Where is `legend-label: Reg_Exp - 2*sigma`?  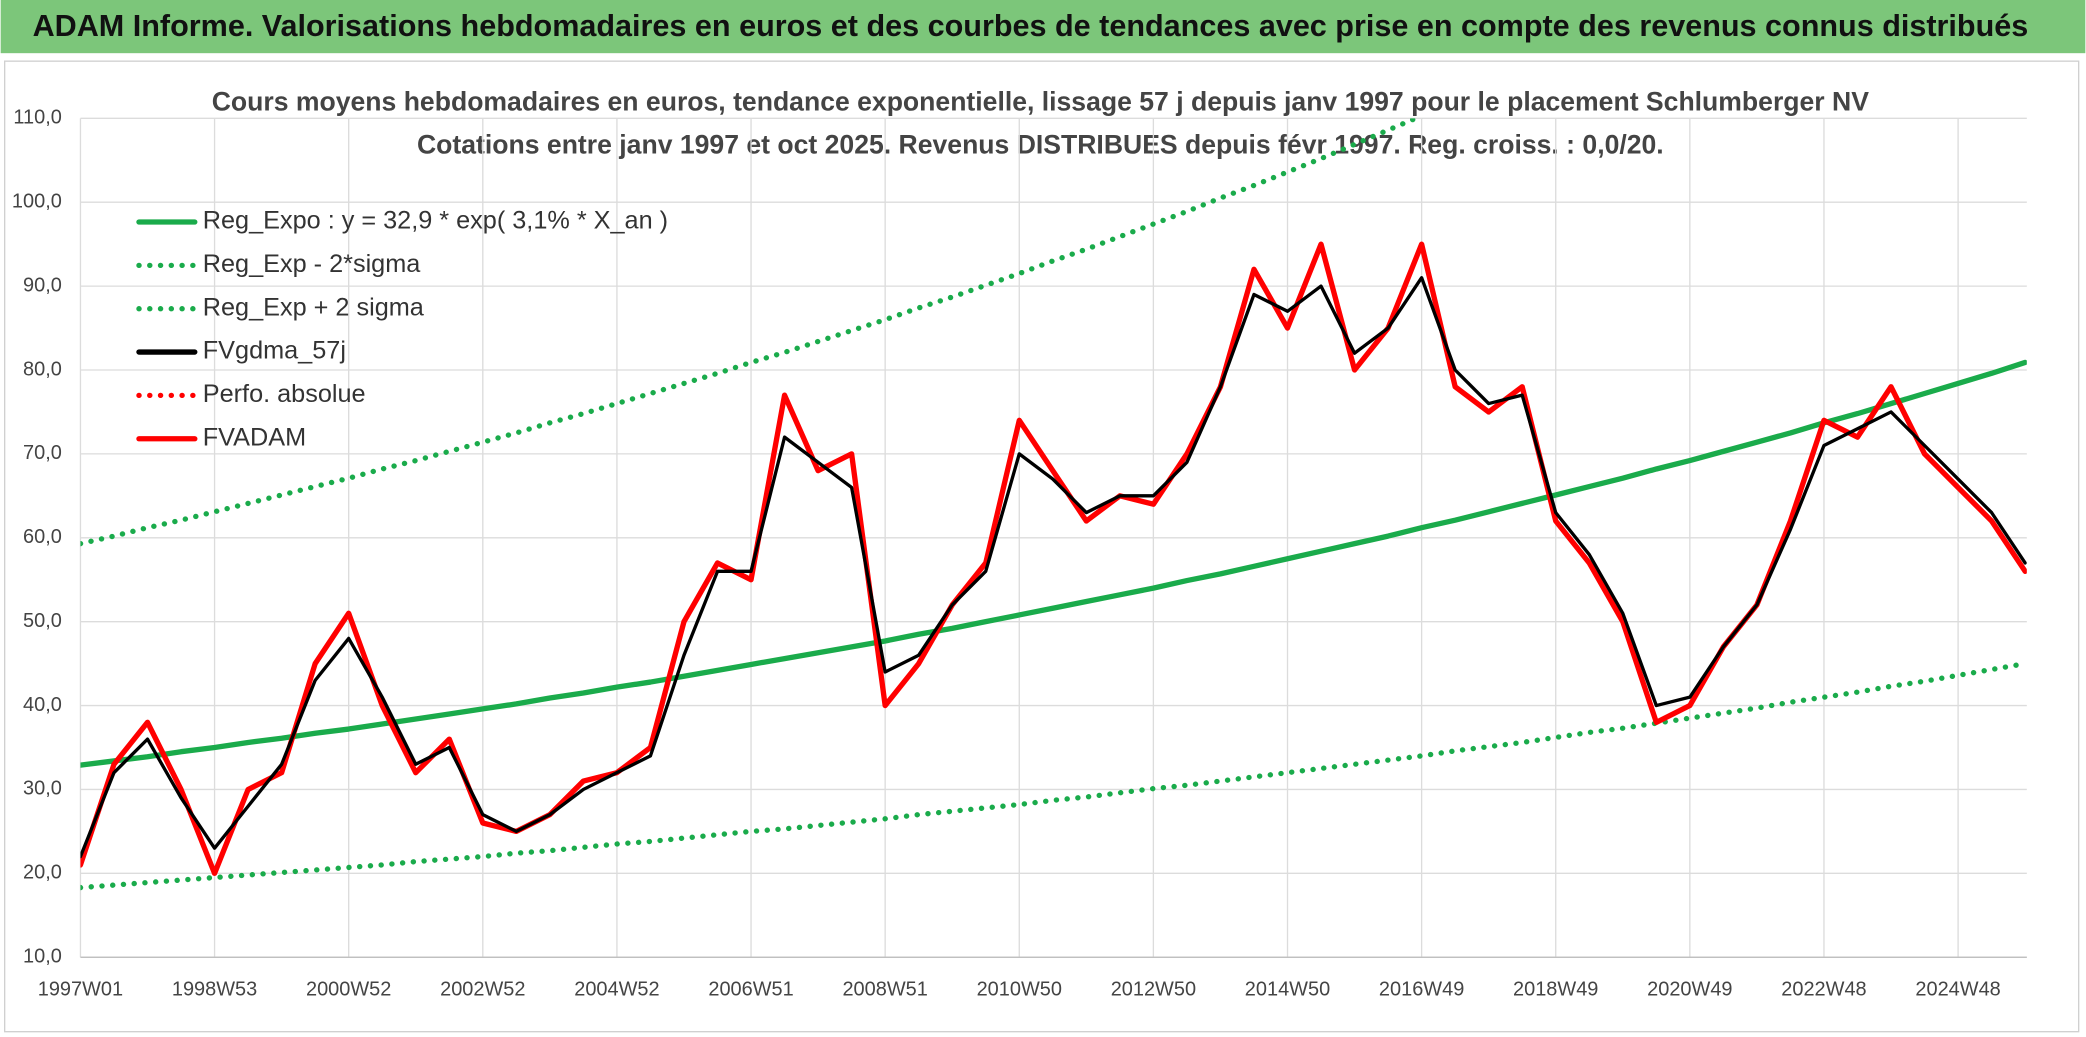
legend-label: Reg_Exp - 2*sigma is located at coordinates (312, 264).